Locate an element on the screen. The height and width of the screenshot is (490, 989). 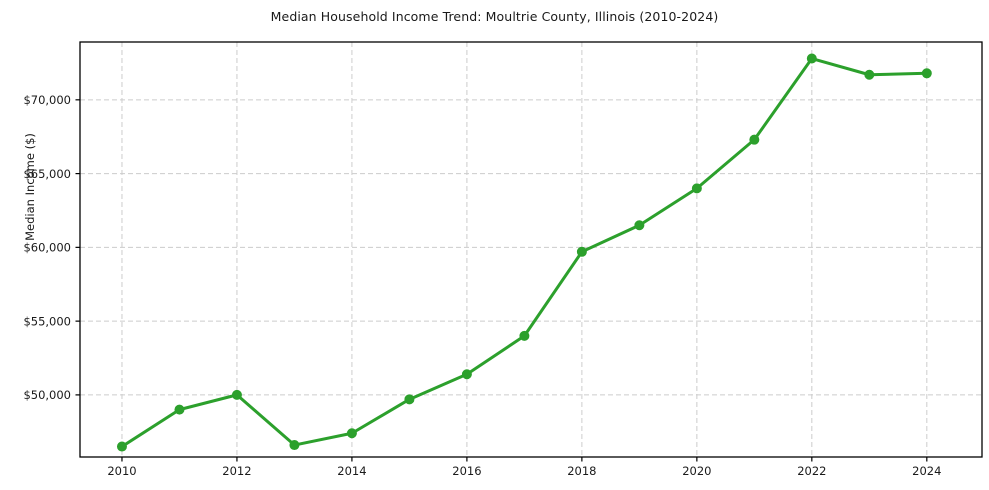
y-tick-label: $55,000 is located at coordinates (47, 321).